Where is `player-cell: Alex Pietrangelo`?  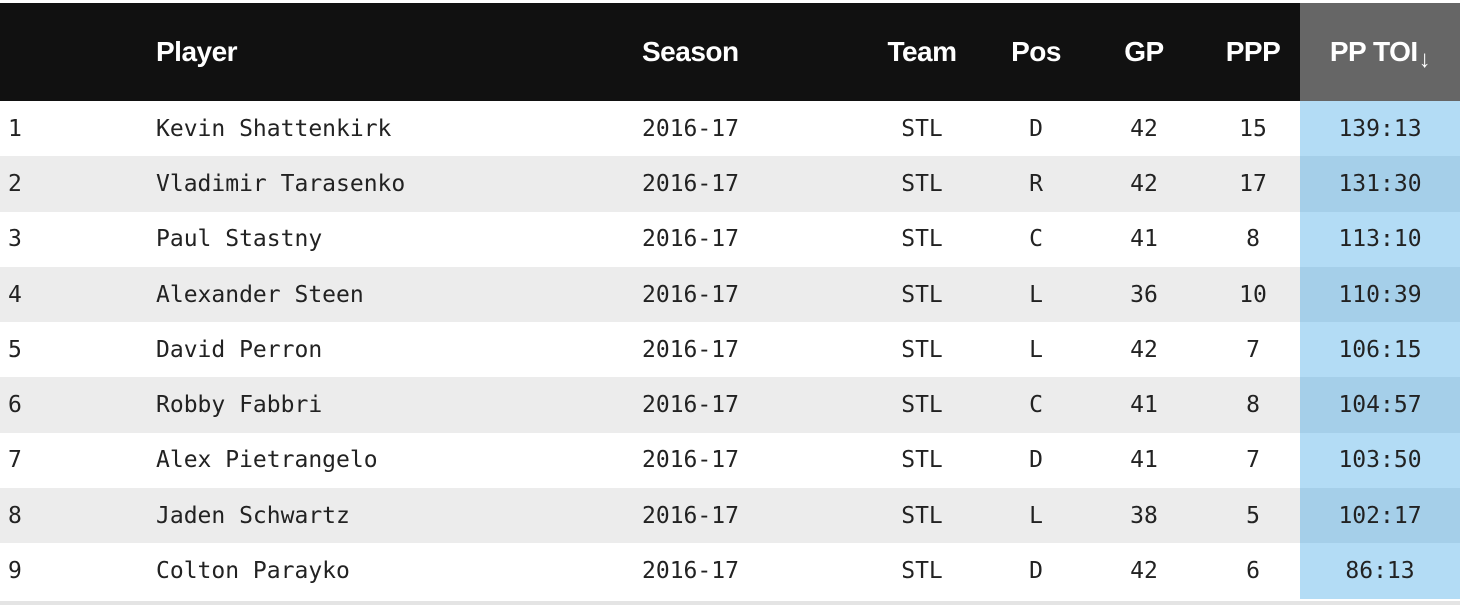 player-cell: Alex Pietrangelo is located at coordinates (267, 460).